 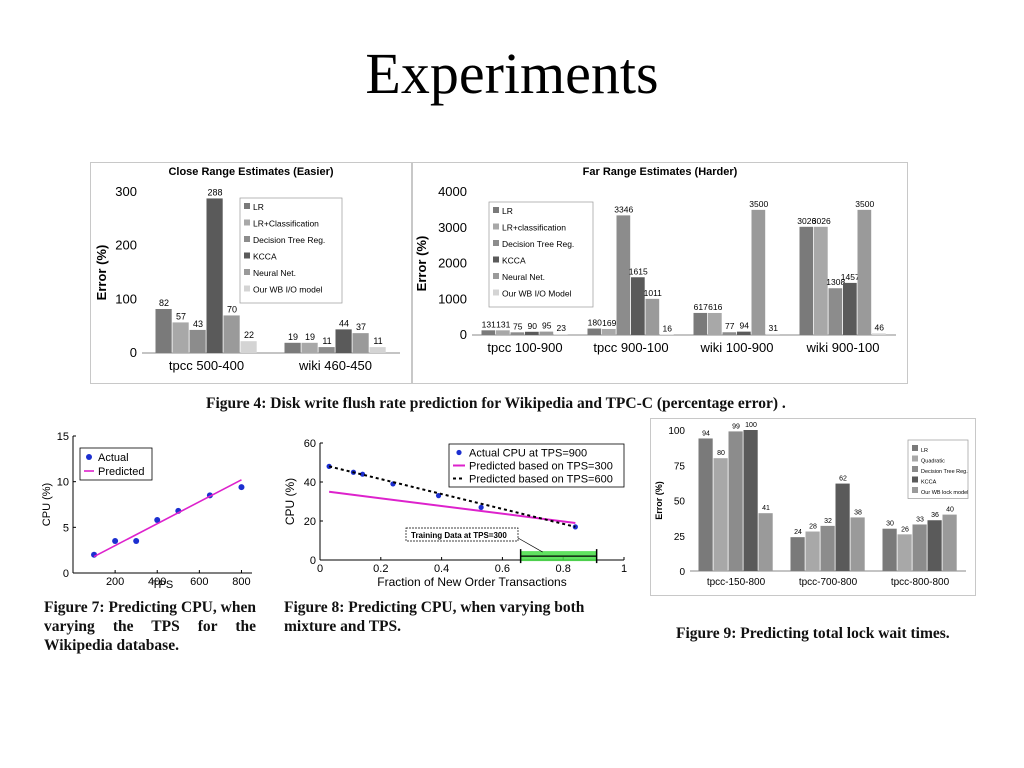 I want to click on bar-value-label: 131, so click(x=503, y=324).